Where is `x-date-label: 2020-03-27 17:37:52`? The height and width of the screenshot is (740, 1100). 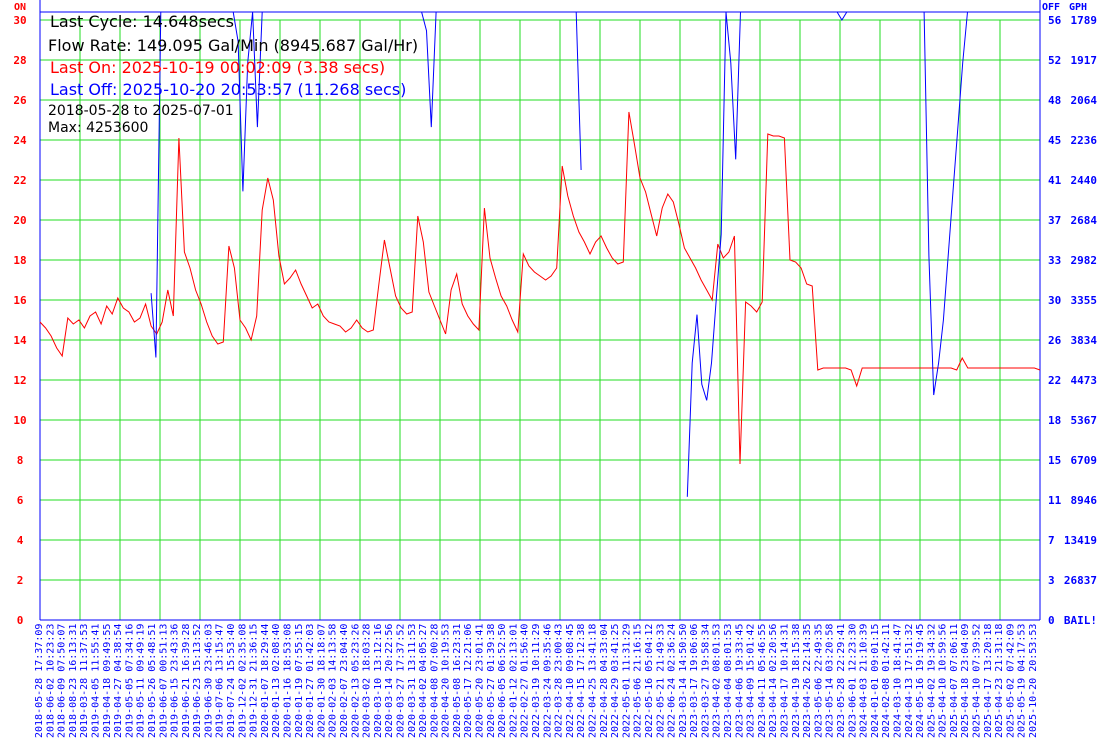 x-date-label: 2020-03-27 17:37:52 is located at coordinates (400, 681).